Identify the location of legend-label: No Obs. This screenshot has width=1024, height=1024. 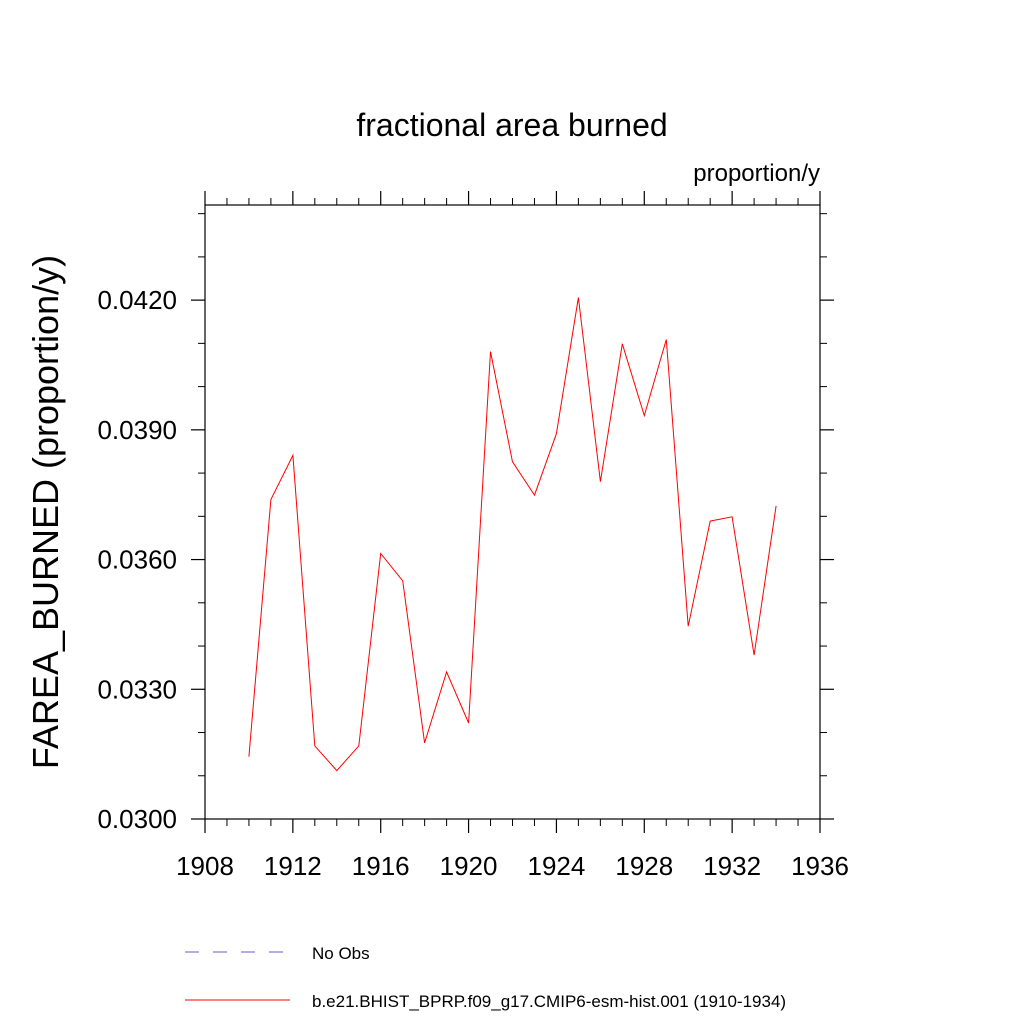
(341, 953).